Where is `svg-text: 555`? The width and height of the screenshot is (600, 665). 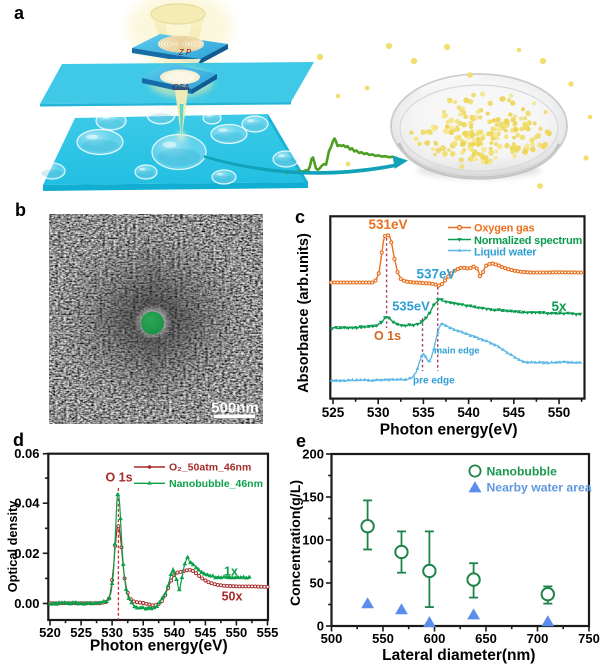 svg-text: 555 is located at coordinates (268, 632).